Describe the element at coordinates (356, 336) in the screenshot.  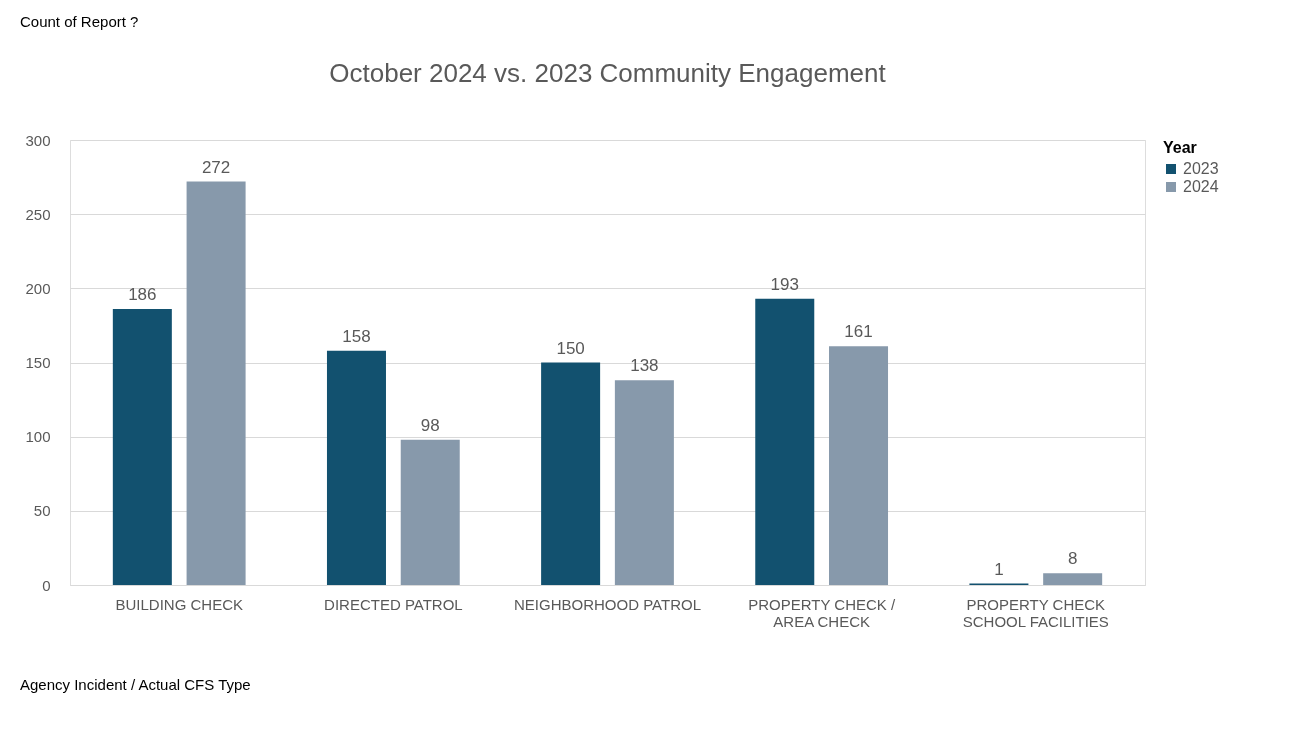
I see `data-label: 158` at that location.